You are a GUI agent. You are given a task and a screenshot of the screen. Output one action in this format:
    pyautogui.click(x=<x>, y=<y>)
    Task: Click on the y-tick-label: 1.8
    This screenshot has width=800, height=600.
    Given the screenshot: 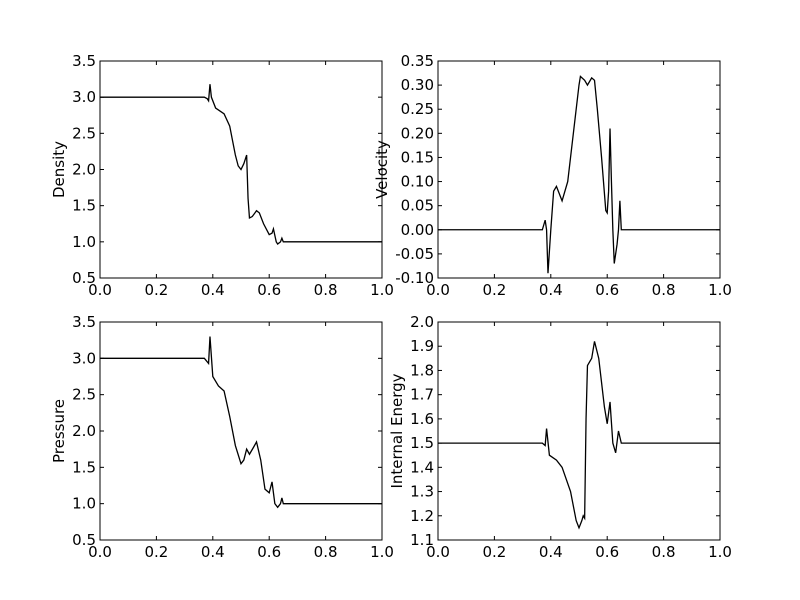 What is the action you would take?
    pyautogui.click(x=422, y=370)
    